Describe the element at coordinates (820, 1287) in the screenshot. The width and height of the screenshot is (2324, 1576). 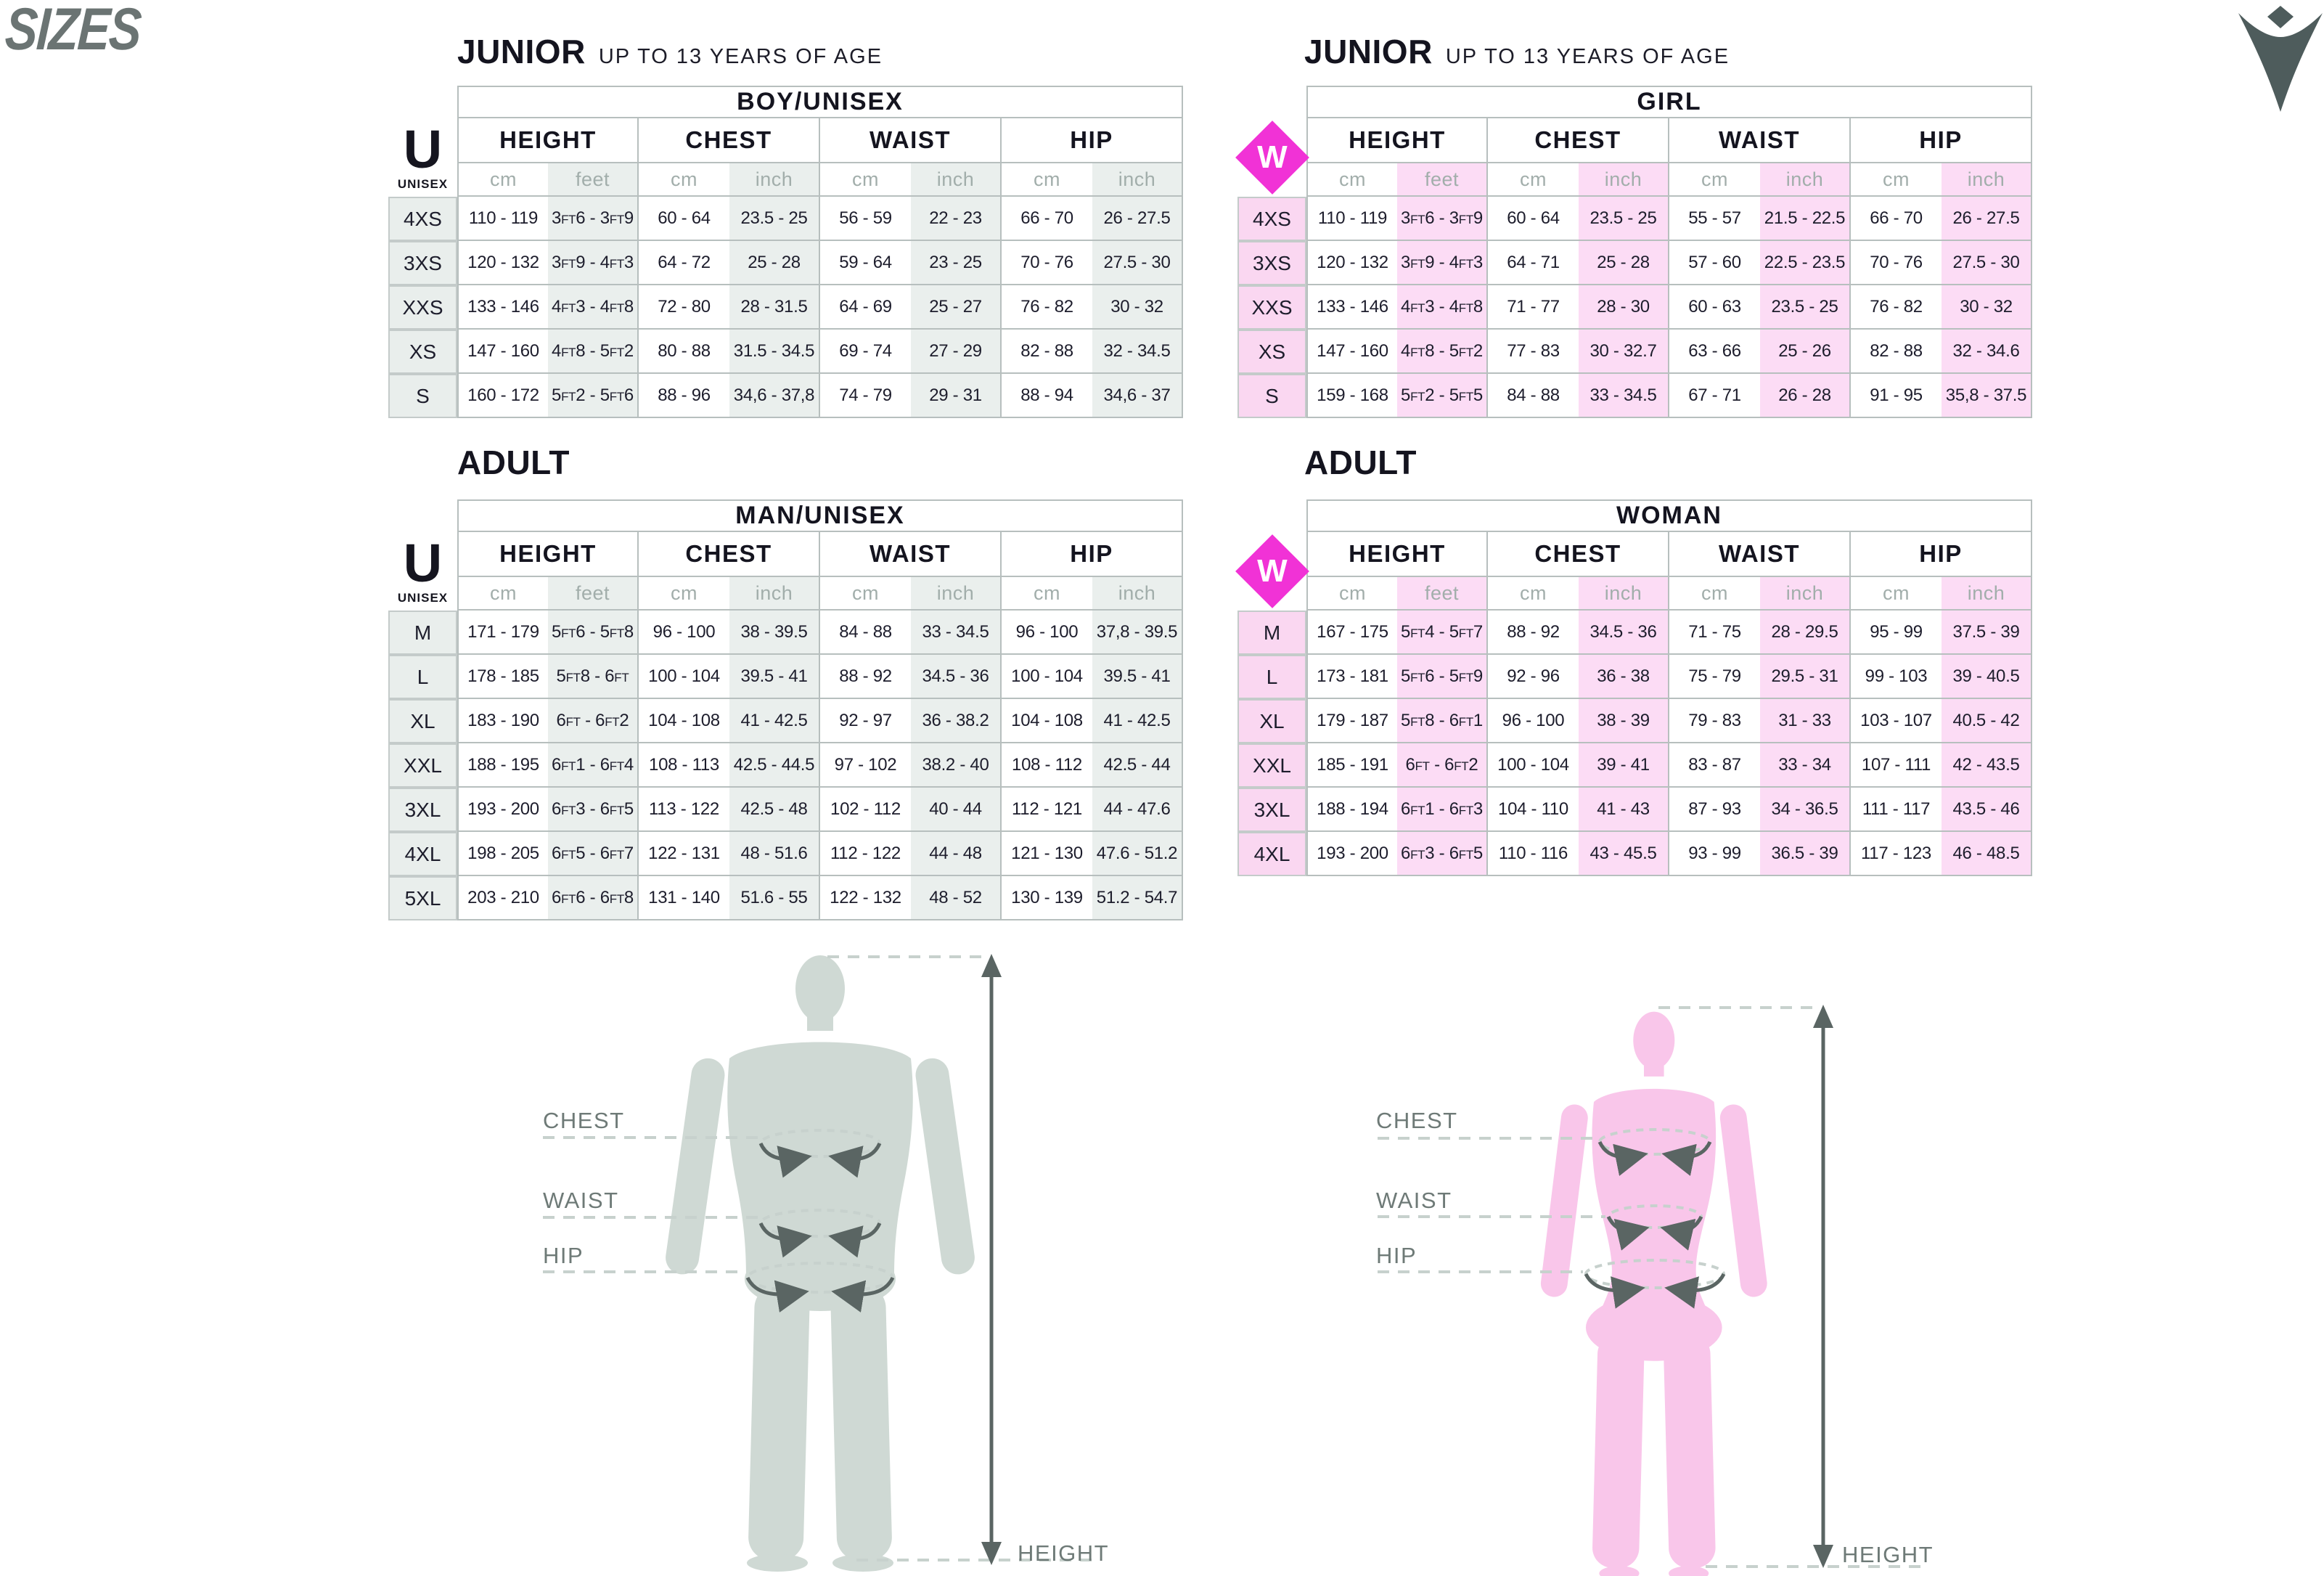
I see `man-hip-ring` at that location.